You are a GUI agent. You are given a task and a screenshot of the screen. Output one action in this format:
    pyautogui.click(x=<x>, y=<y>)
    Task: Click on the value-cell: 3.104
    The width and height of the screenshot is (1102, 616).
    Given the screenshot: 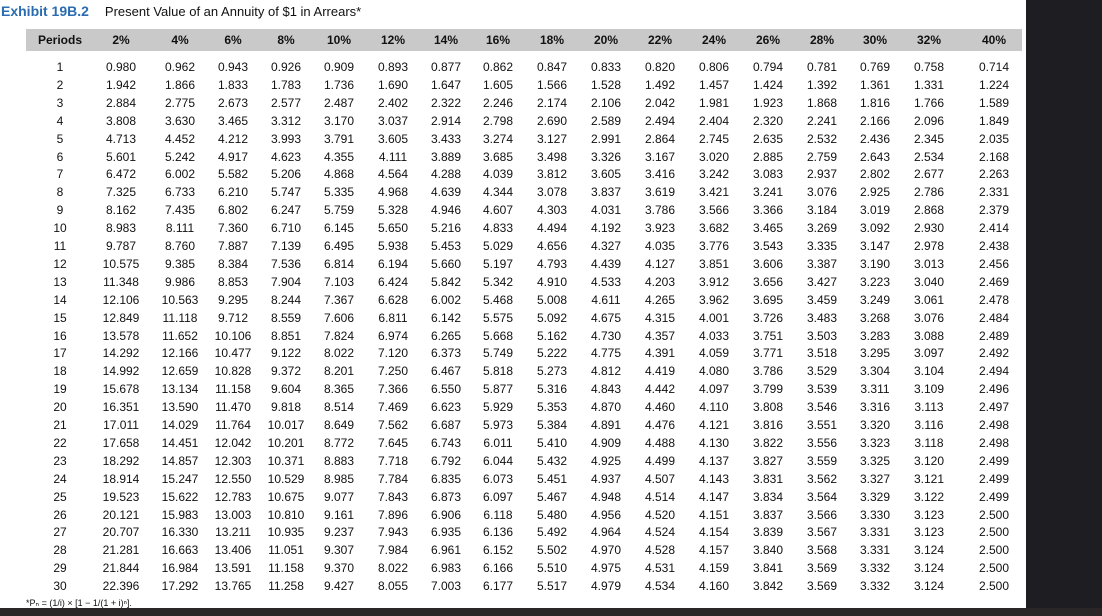 What is the action you would take?
    pyautogui.click(x=929, y=371)
    